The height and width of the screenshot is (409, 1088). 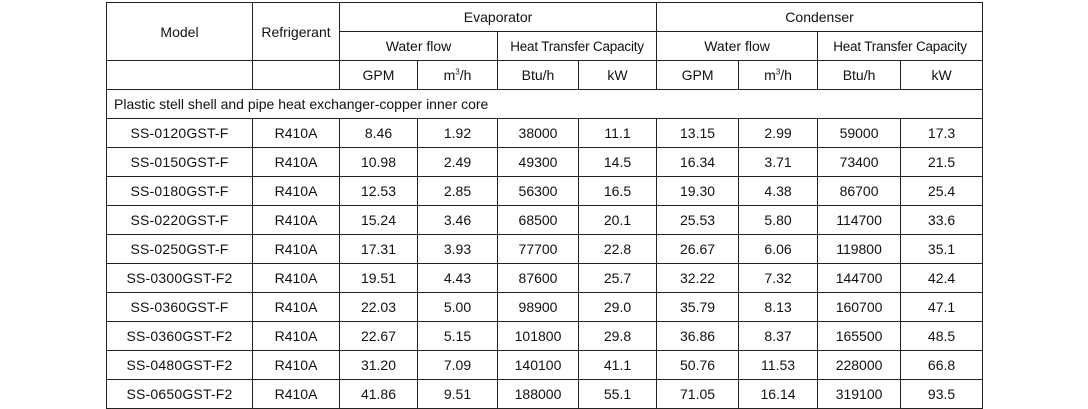 What do you see at coordinates (617, 278) in the screenshot?
I see `evap-kw-cell: 25.7` at bounding box center [617, 278].